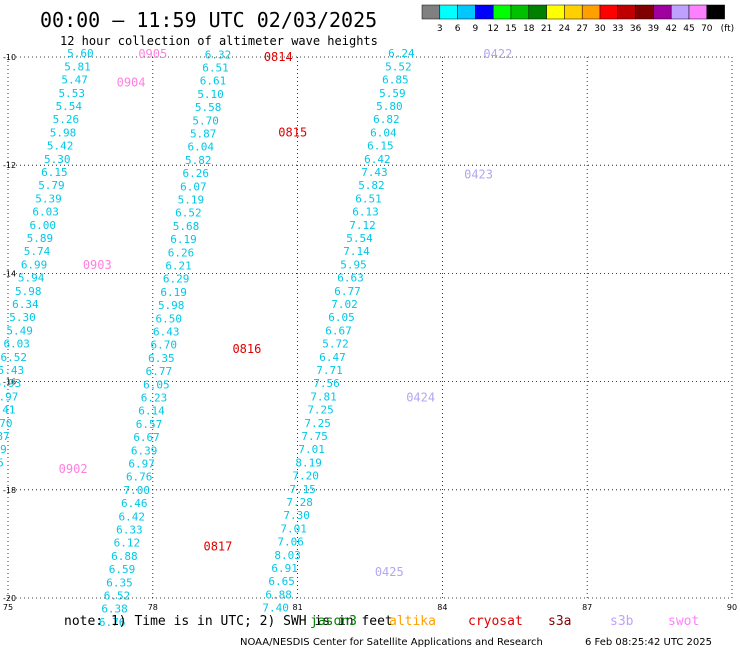 The width and height of the screenshot is (740, 650). What do you see at coordinates (510, 29) in the screenshot?
I see `colorbar-label: 15` at bounding box center [510, 29].